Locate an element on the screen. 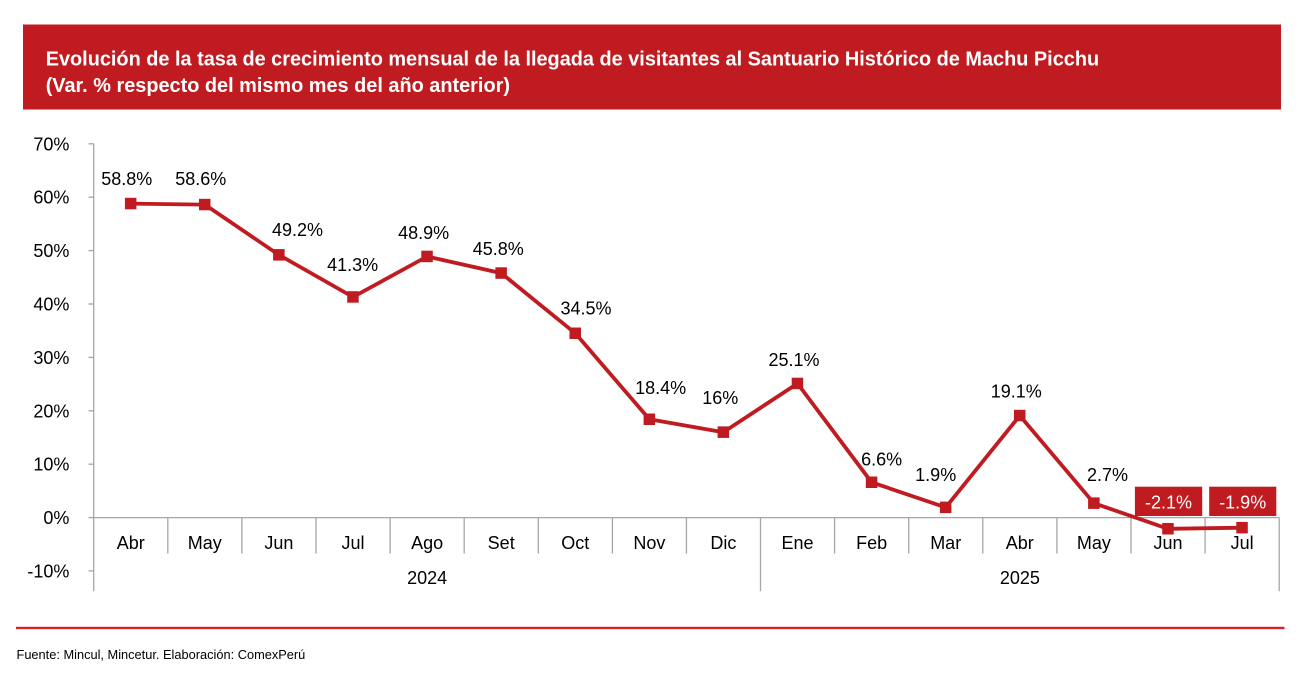 This screenshot has height=679, width=1307. svg-text: -1.9% is located at coordinates (1242, 503).